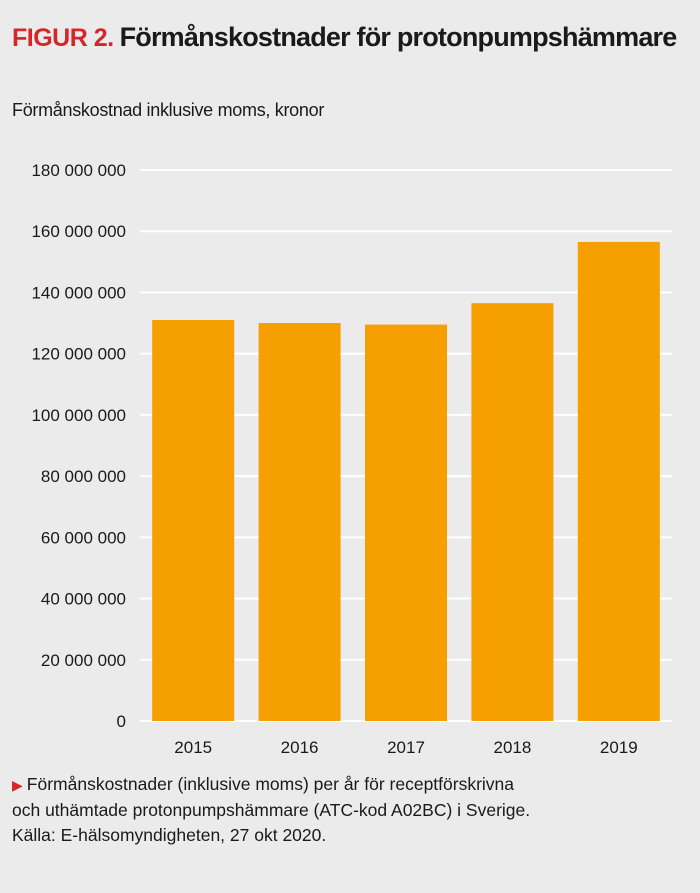  I want to click on triangle-right-icon: ▶, so click(17, 785).